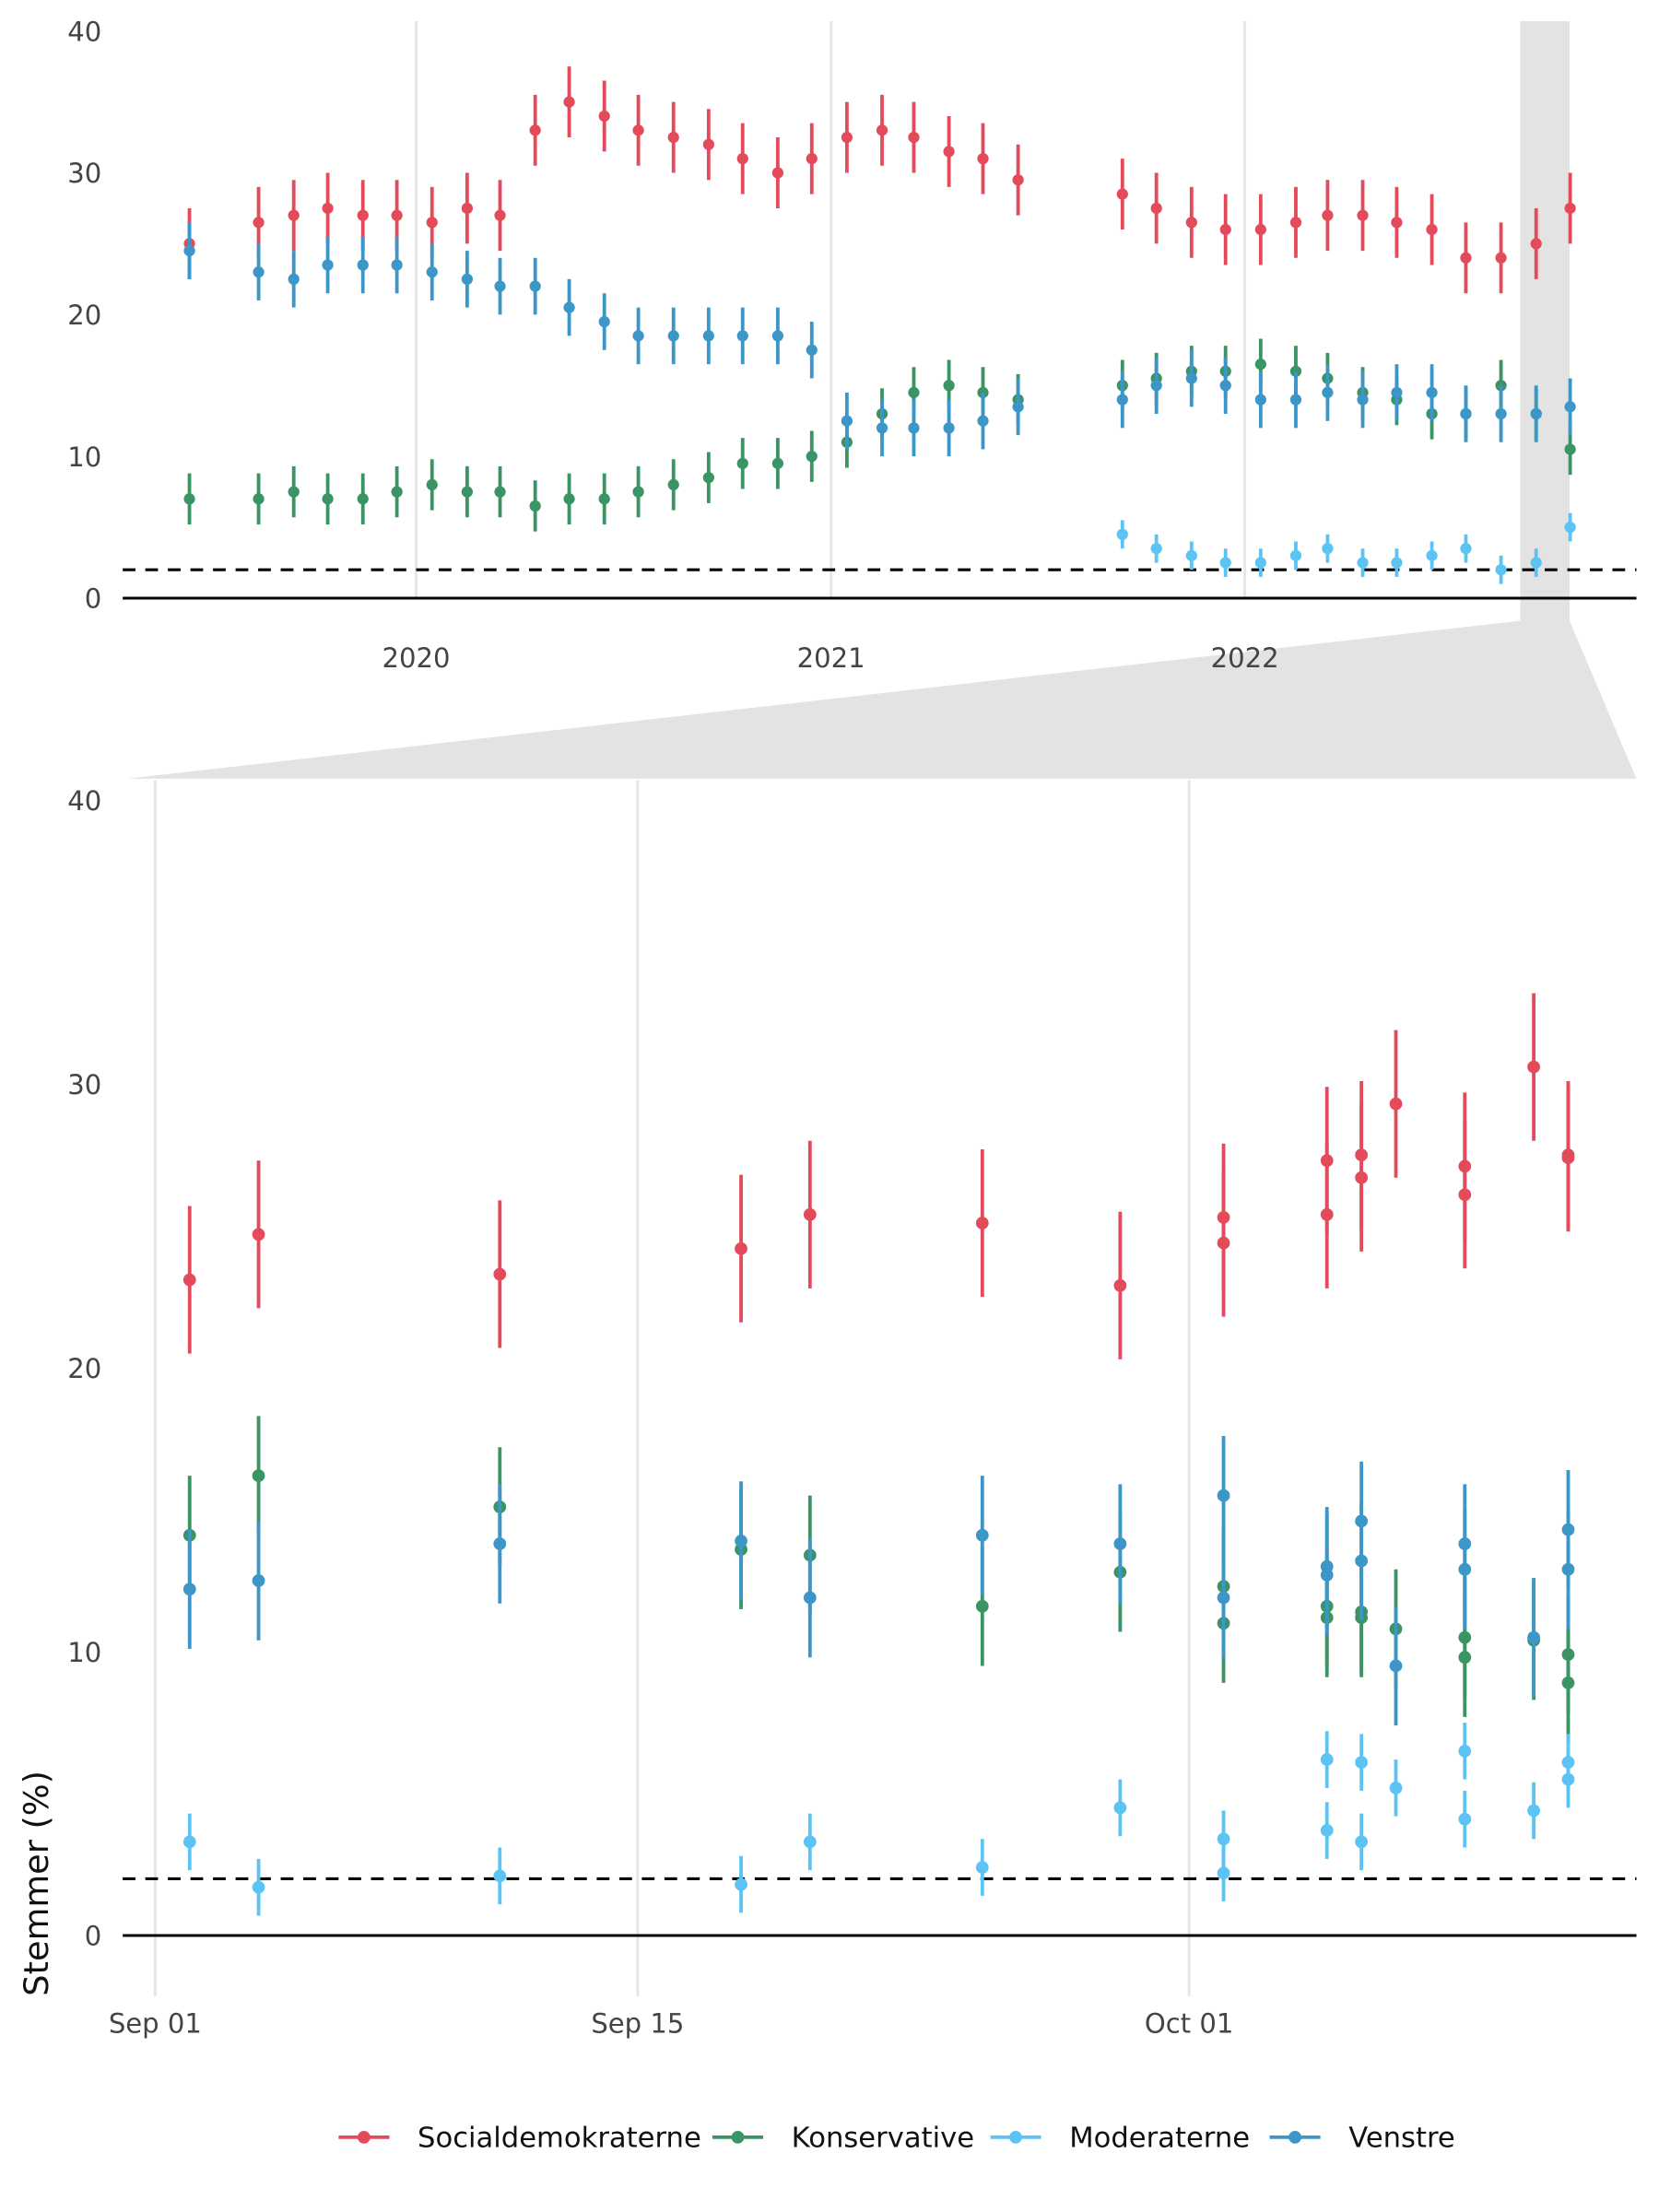 The width and height of the screenshot is (1659, 2212). Describe the element at coordinates (559, 2139) in the screenshot. I see `legend-label: Socialdemokraterne` at that location.